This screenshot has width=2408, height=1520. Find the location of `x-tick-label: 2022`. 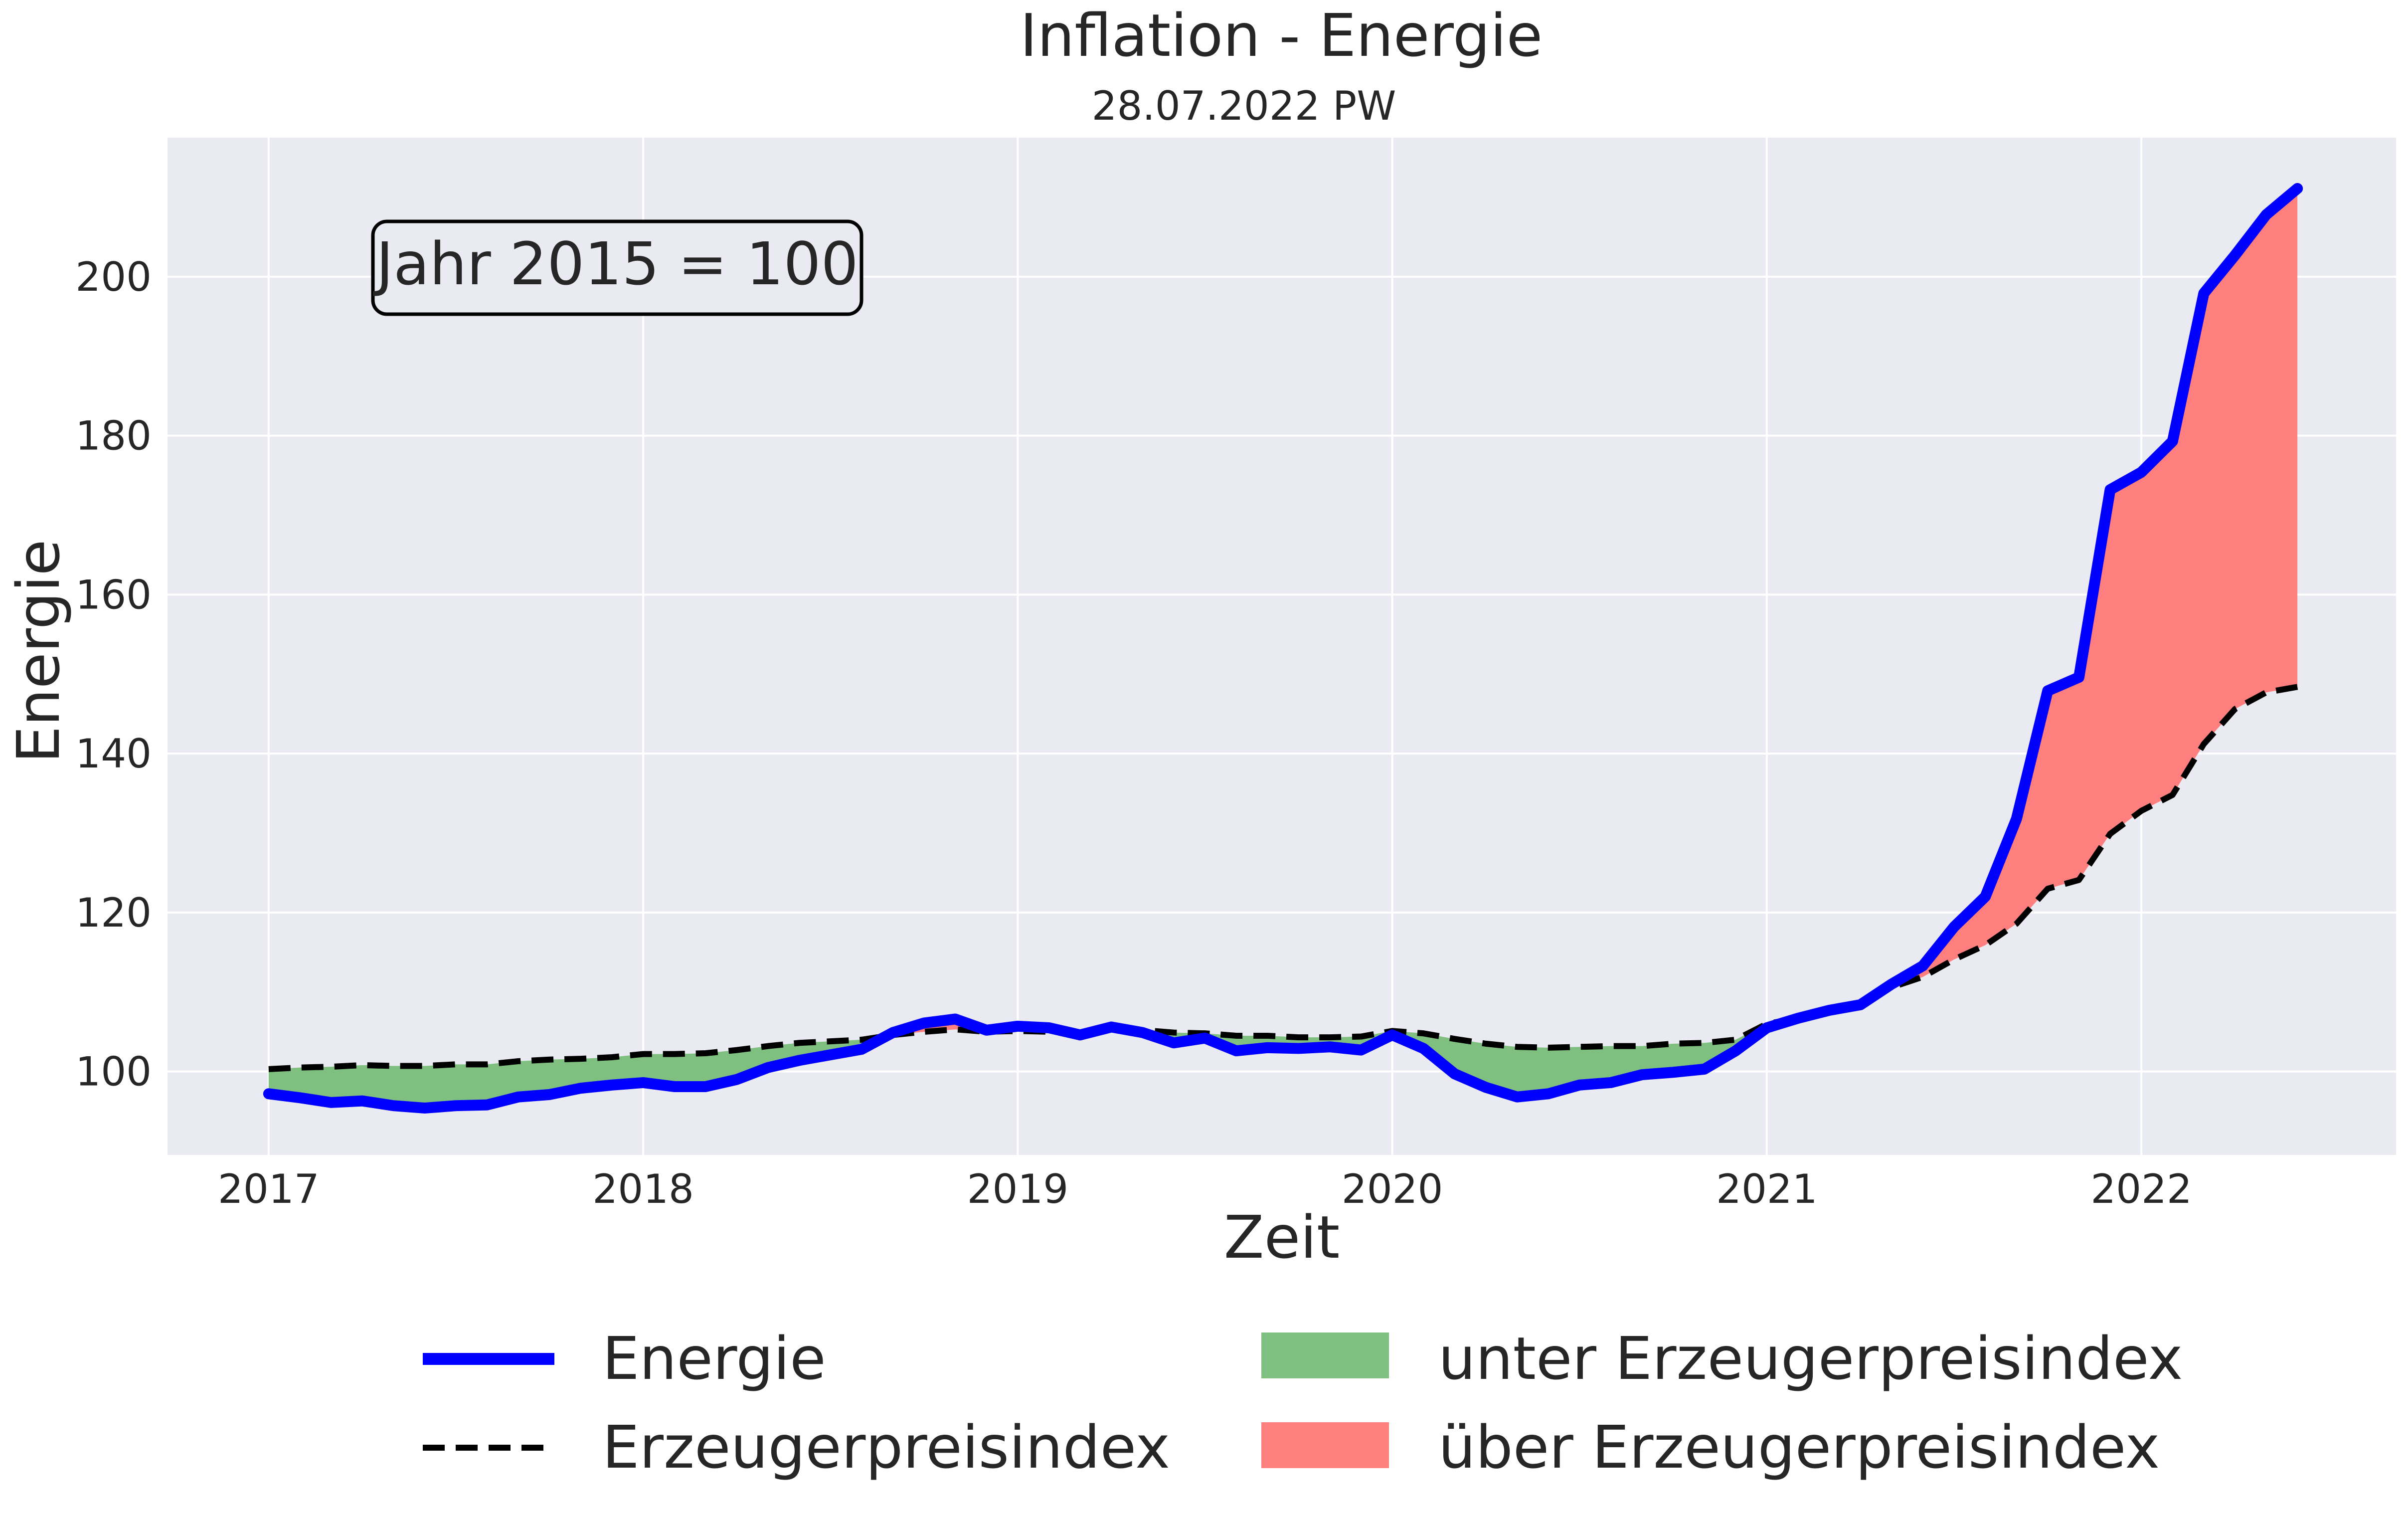

x-tick-label: 2022 is located at coordinates (2141, 1189).